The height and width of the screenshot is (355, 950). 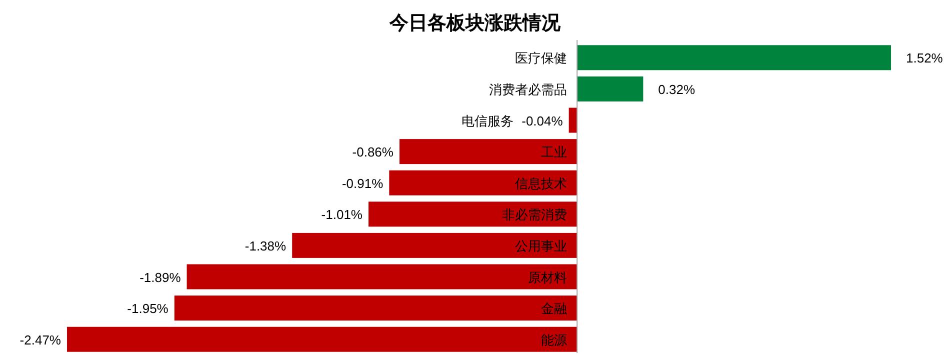 What do you see at coordinates (373, 152) in the screenshot?
I see `data-label: -0.86%` at bounding box center [373, 152].